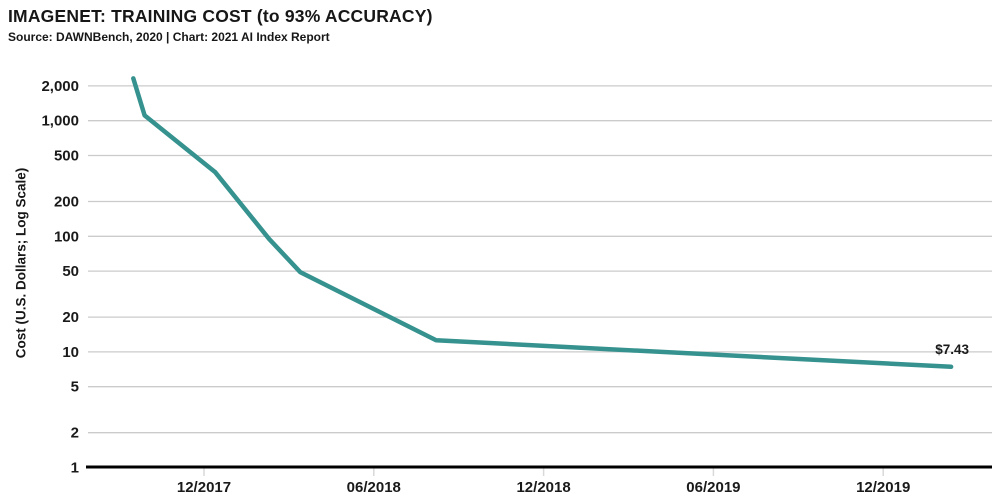  Describe the element at coordinates (70, 271) in the screenshot. I see `y-tick-label: 50` at that location.